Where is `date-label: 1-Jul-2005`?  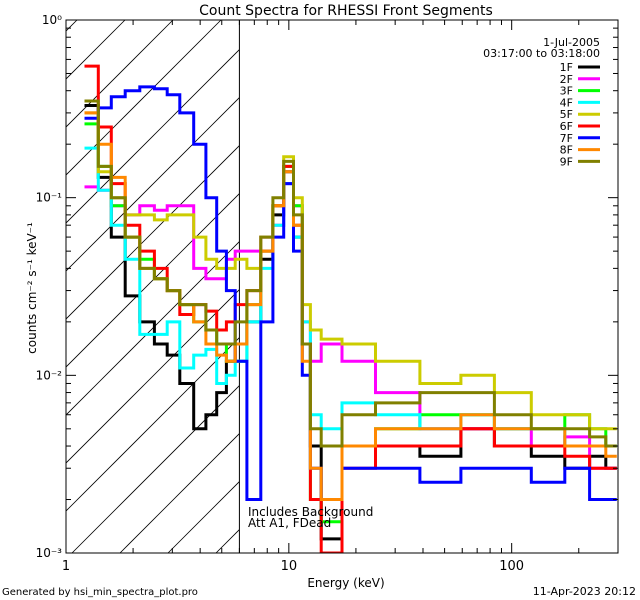 date-label: 1-Jul-2005 is located at coordinates (571, 42).